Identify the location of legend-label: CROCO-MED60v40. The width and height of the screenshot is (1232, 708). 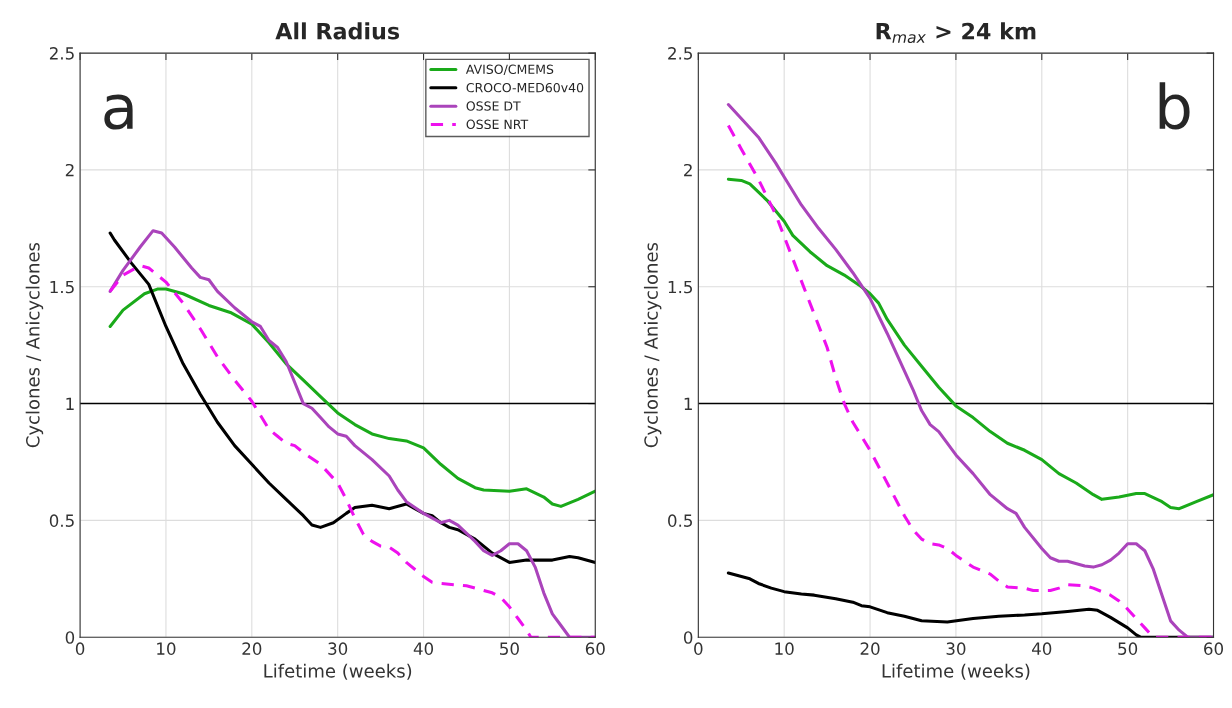
(525, 87).